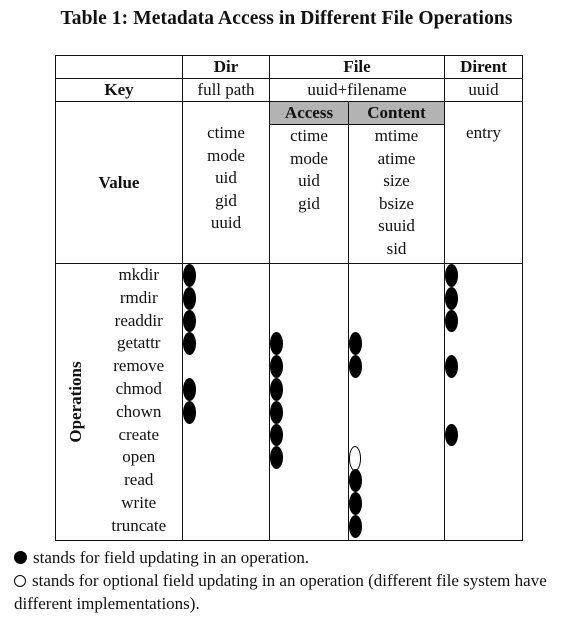 The height and width of the screenshot is (632, 573). I want to click on value-dirent: entry, so click(484, 182).